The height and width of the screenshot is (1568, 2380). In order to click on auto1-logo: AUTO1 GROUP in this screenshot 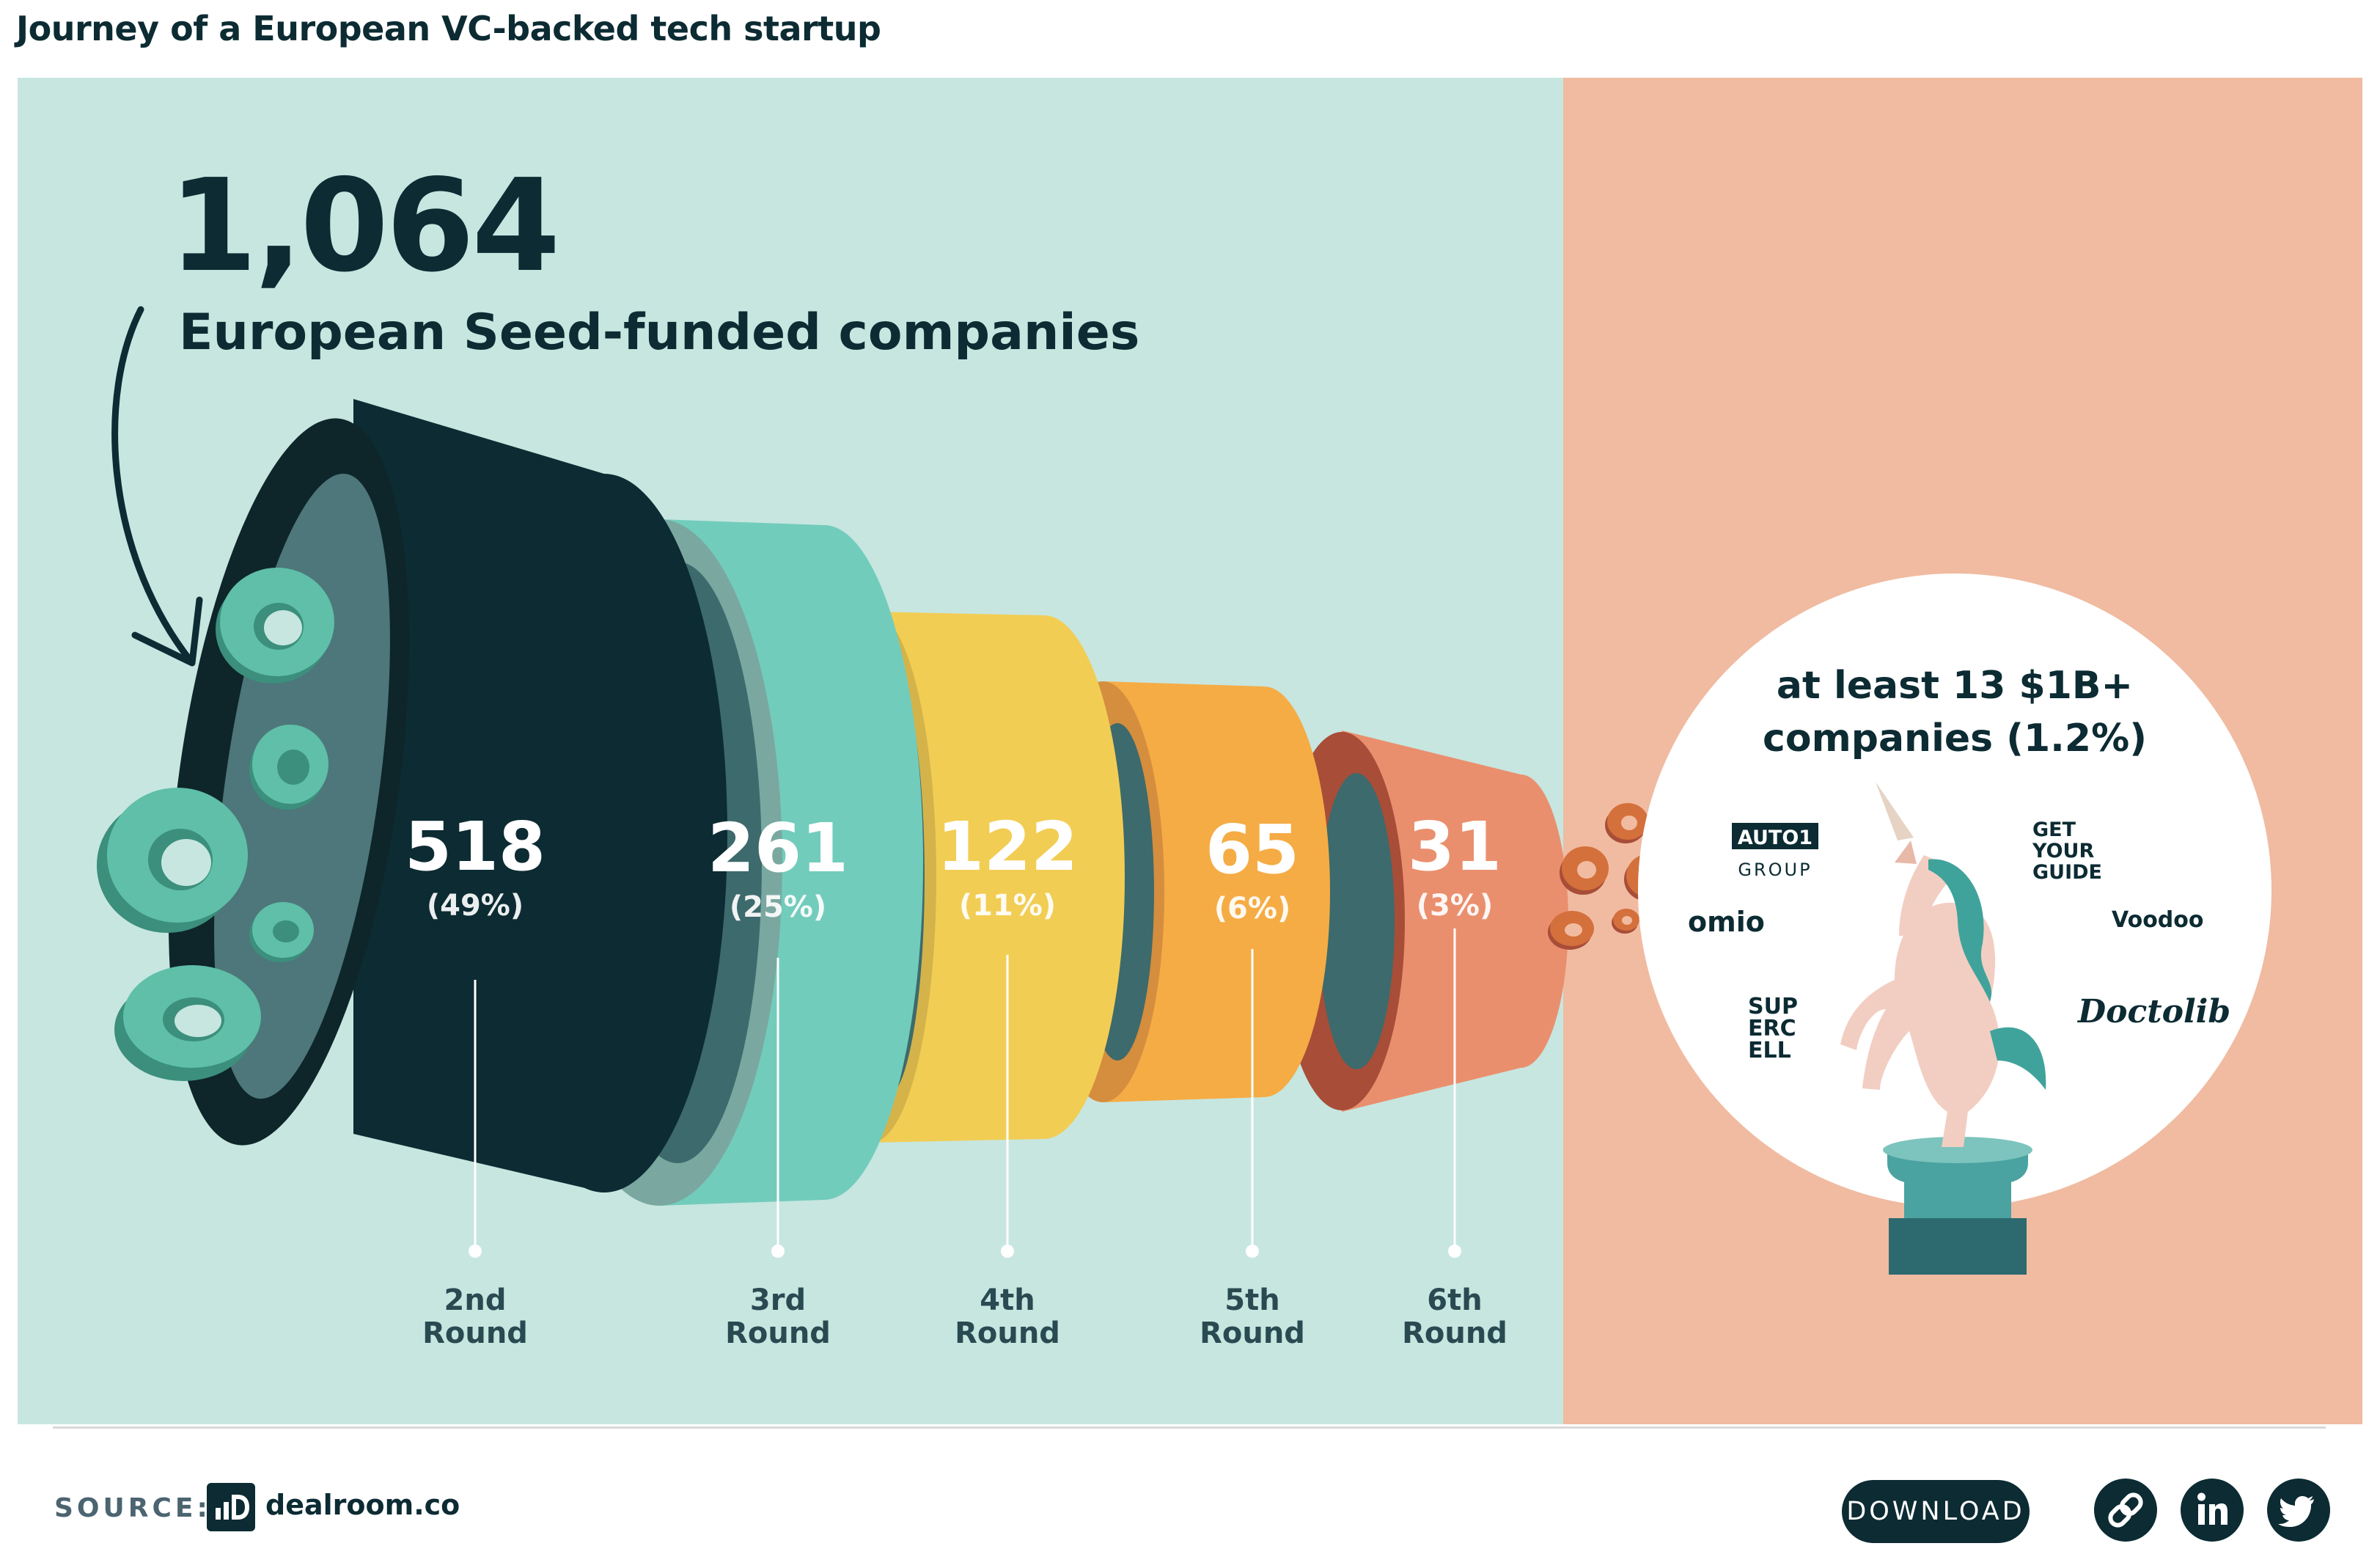, I will do `click(1775, 851)`.